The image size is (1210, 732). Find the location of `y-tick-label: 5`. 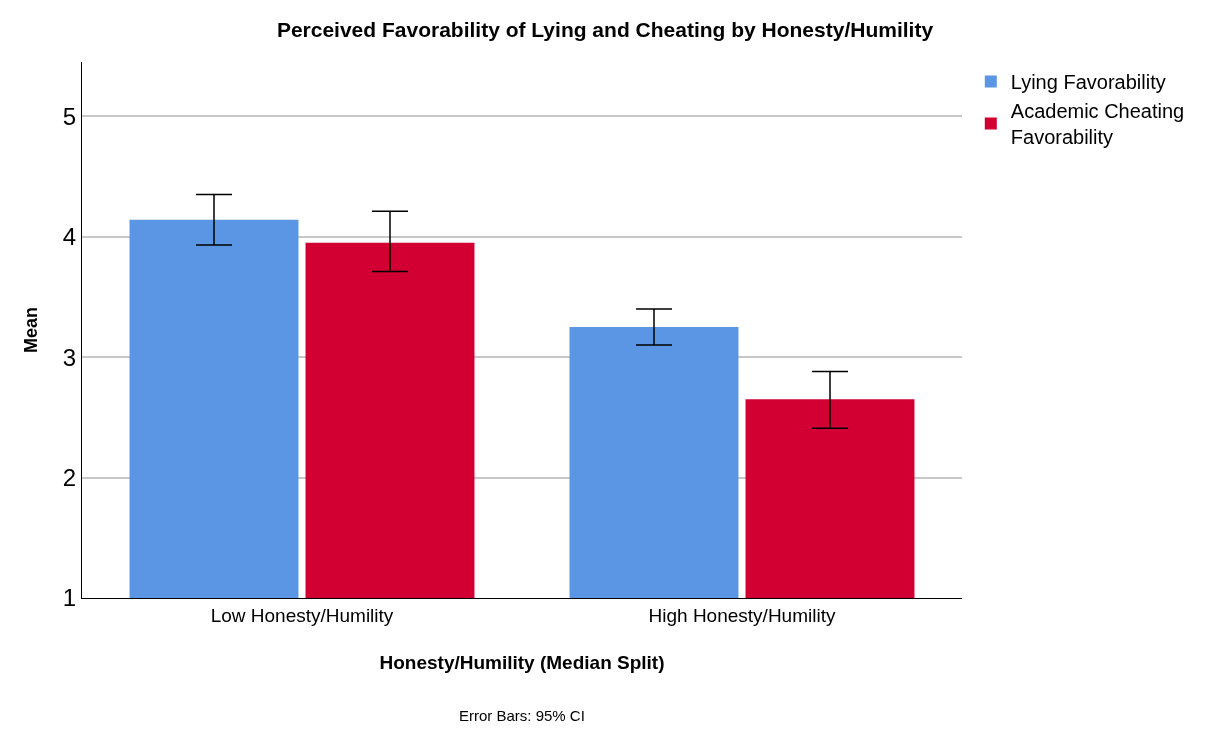

y-tick-label: 5 is located at coordinates (69, 116).